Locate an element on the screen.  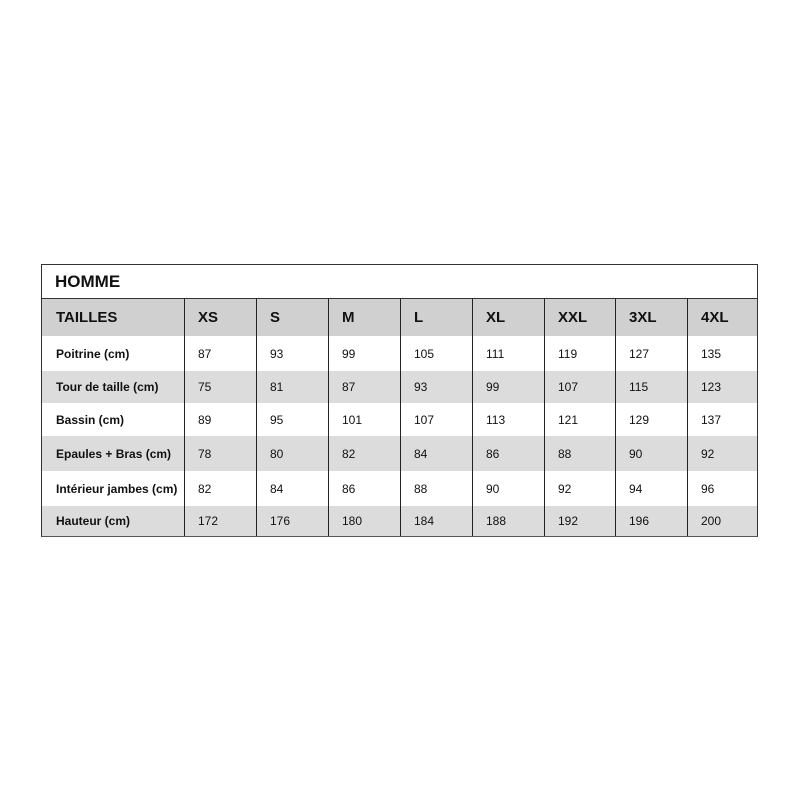
header-cell: TAILLES is located at coordinates (113, 317).